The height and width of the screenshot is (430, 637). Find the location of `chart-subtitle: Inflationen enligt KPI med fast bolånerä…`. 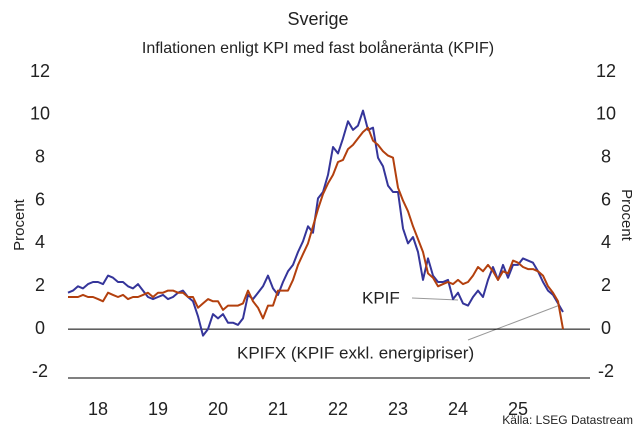

chart-subtitle: Inflationen enligt KPI med fast bolånerä… is located at coordinates (318, 48).